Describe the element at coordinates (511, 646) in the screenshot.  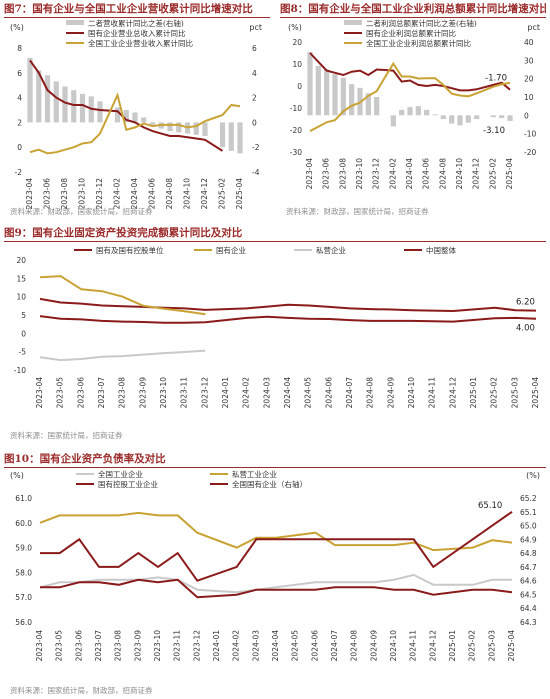
I see `fig10-x-tick: 2025-04` at that location.